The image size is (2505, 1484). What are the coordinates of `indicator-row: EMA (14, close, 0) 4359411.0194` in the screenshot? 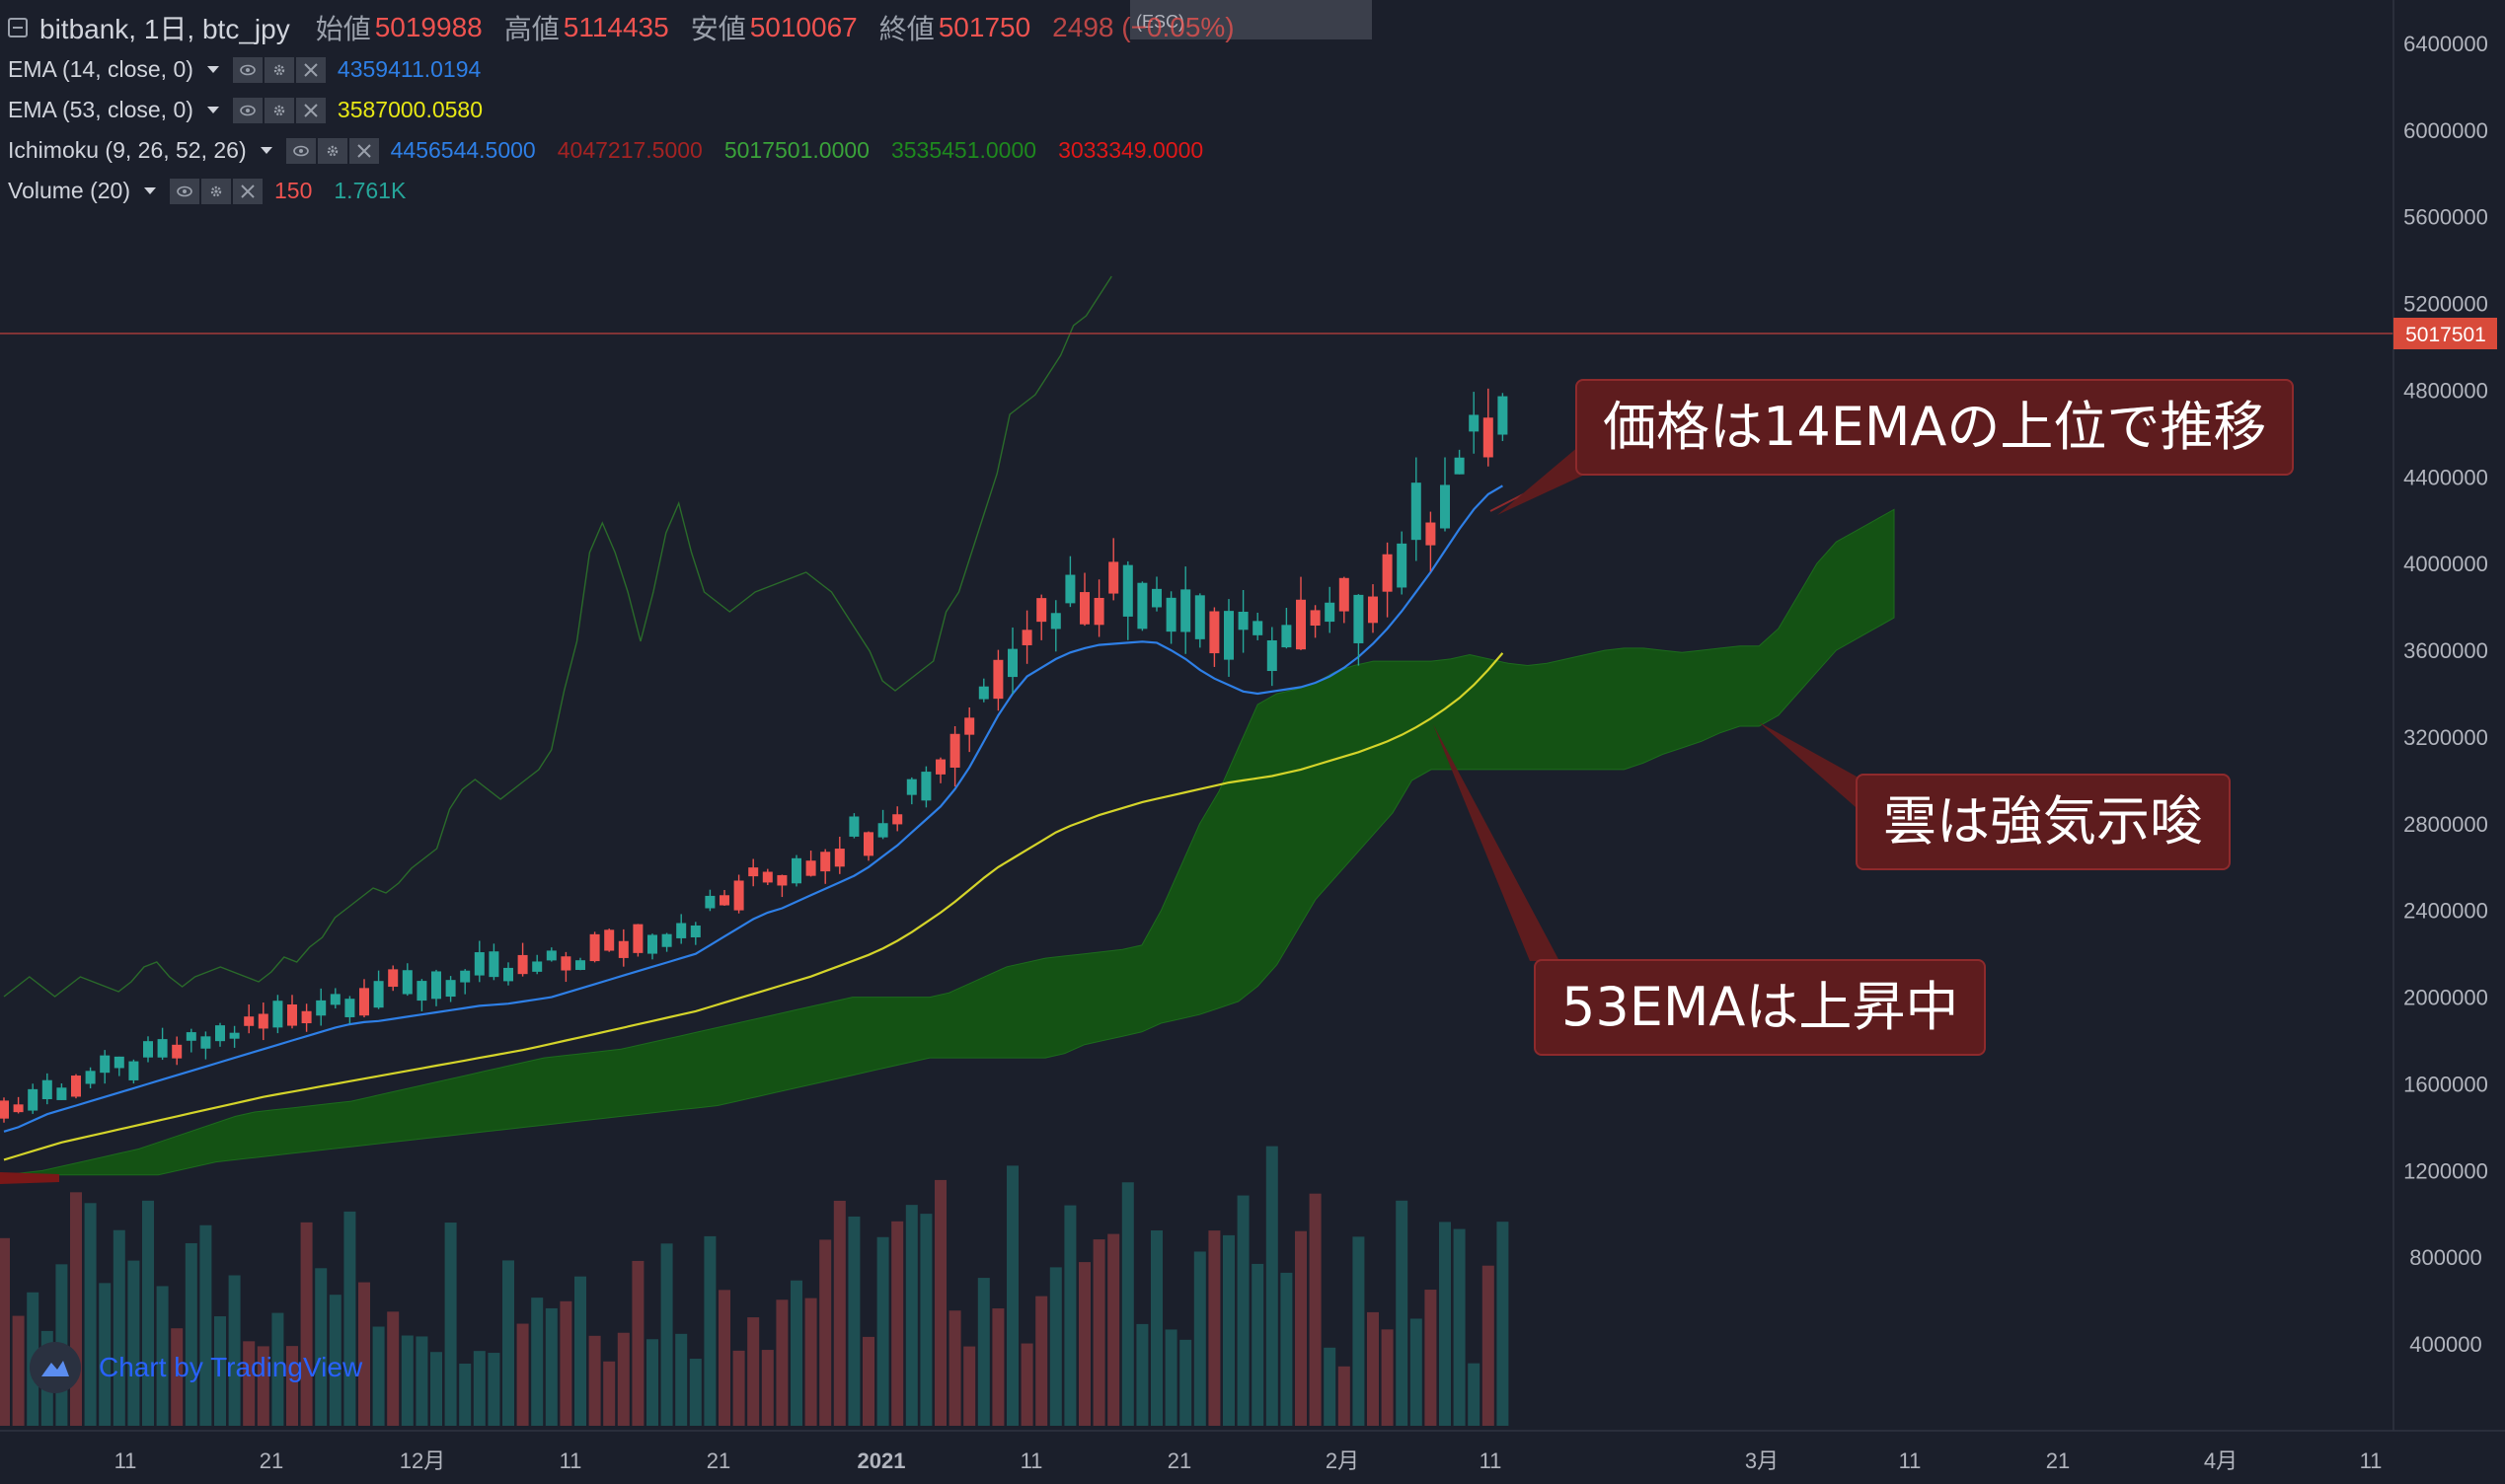 It's located at (632, 69).